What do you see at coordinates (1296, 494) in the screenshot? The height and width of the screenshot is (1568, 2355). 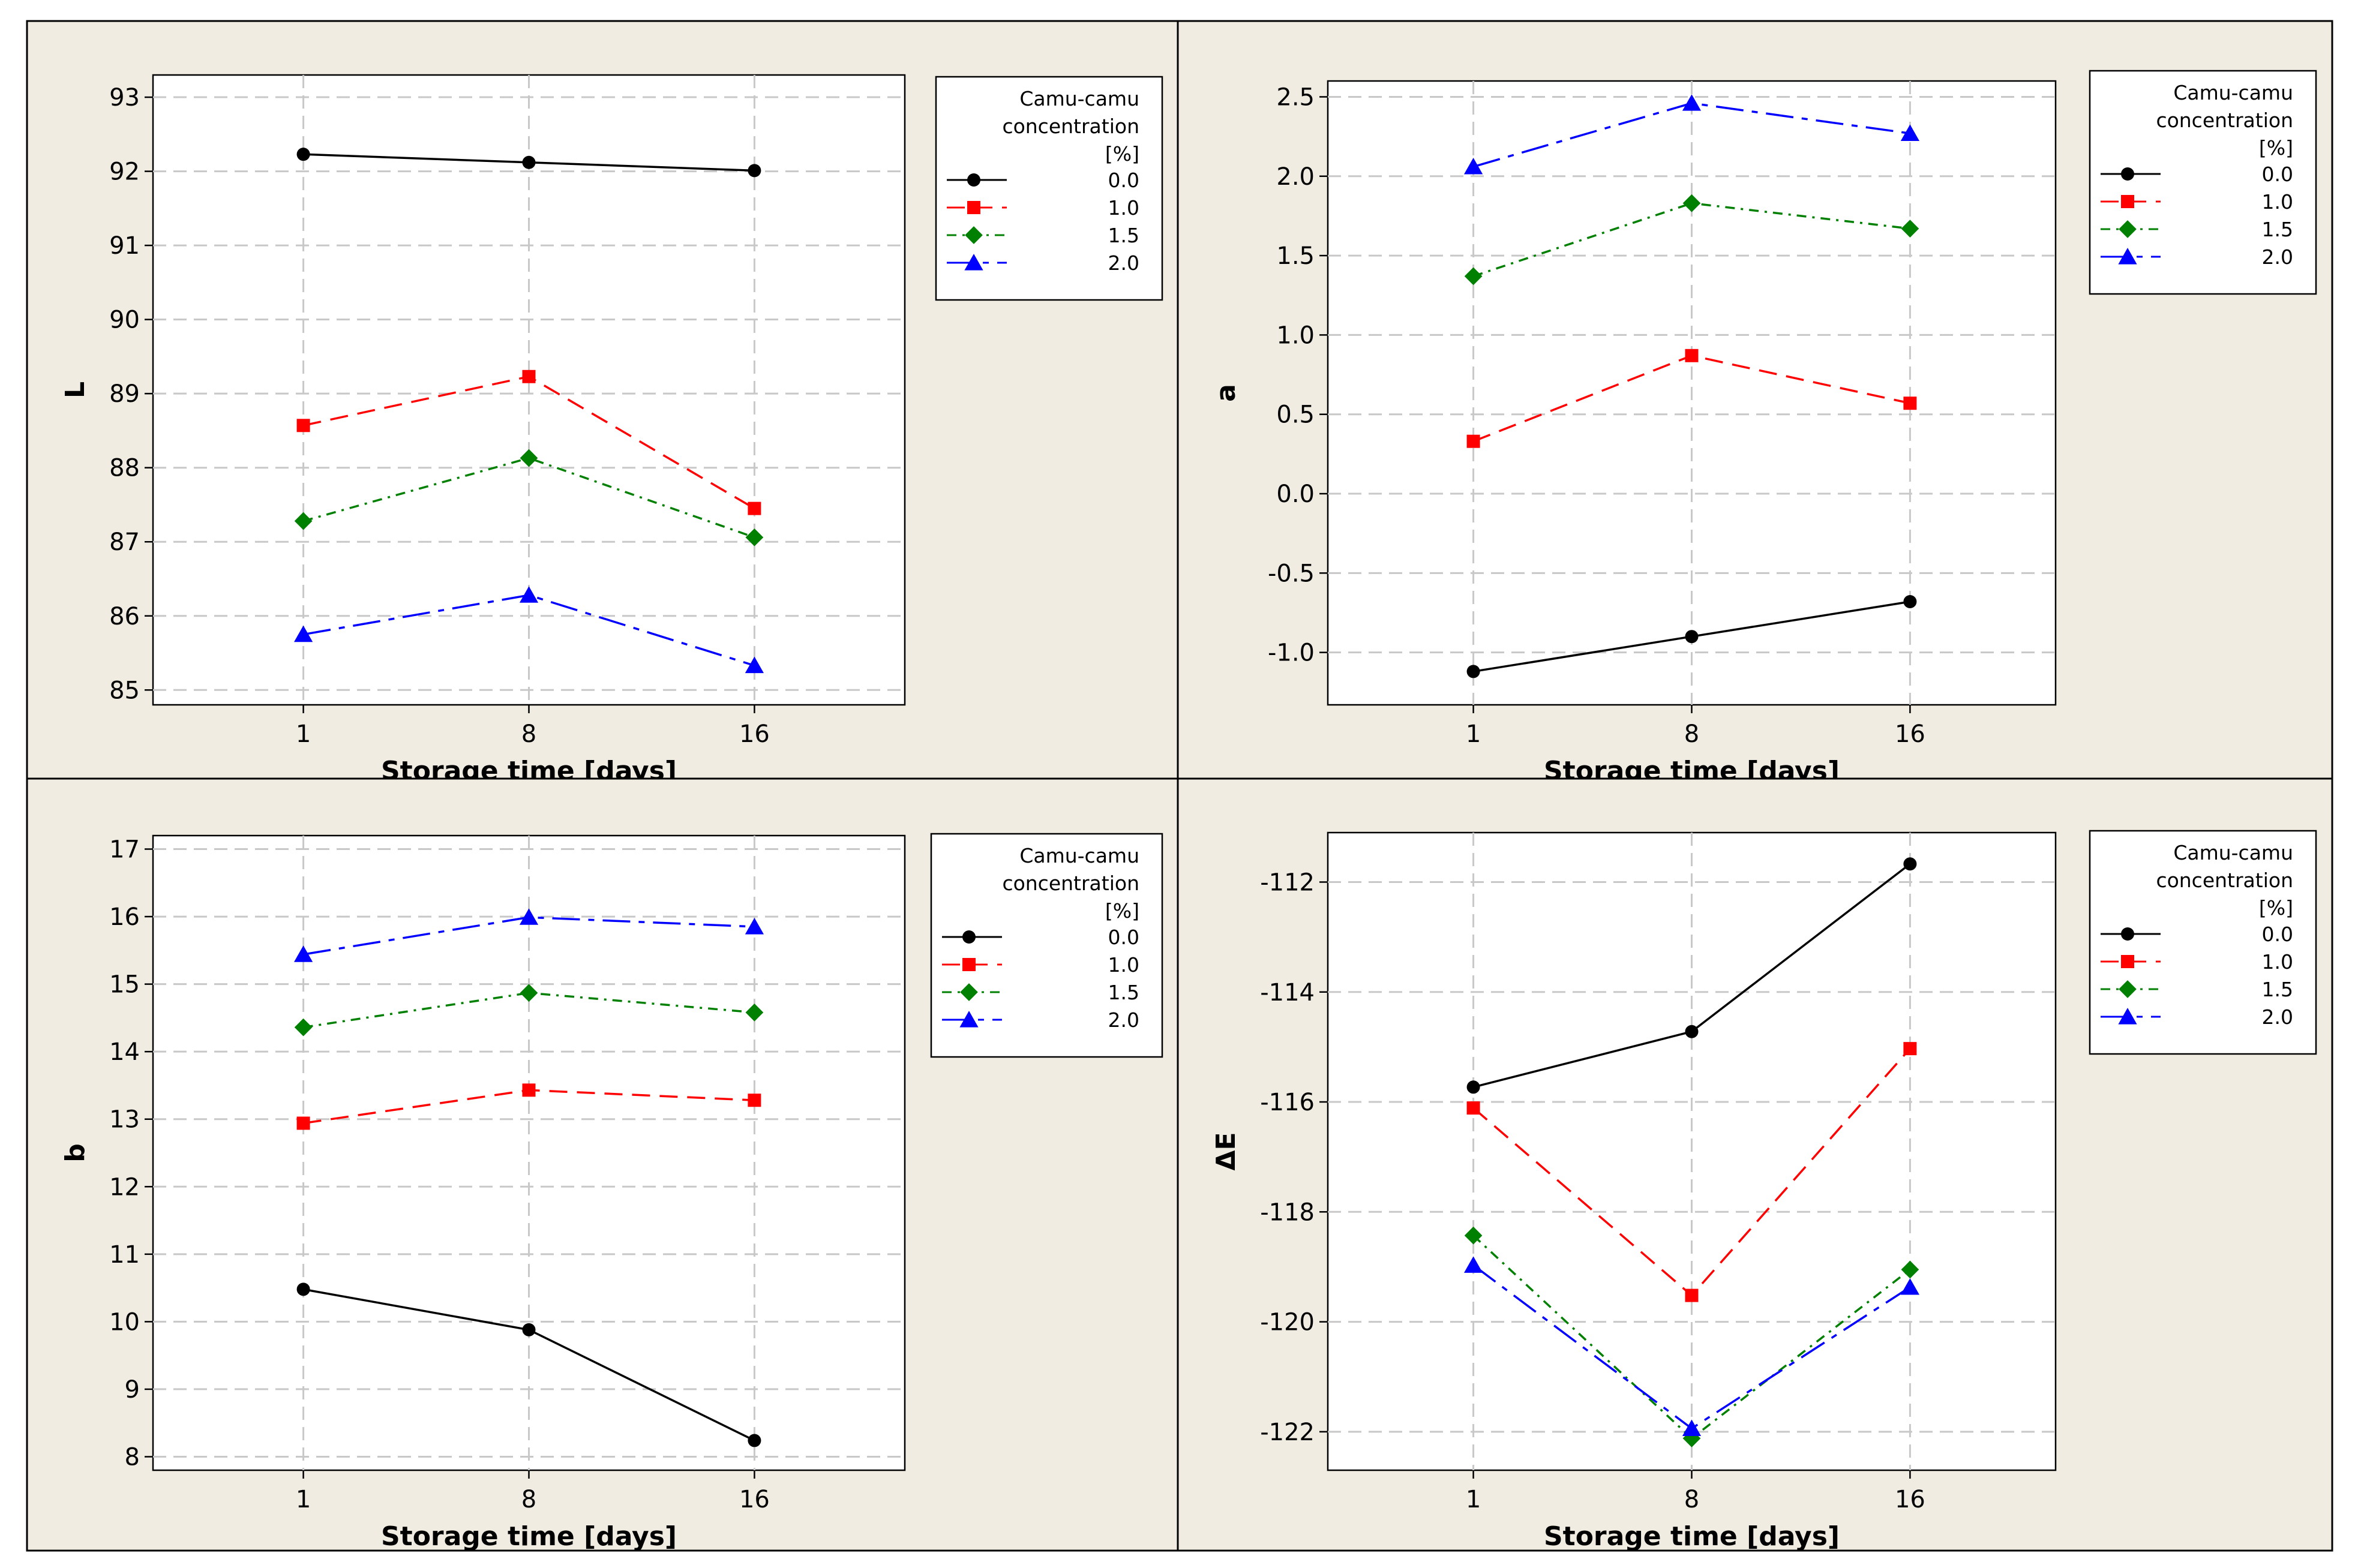 I see `y-tick-label: 0.0` at bounding box center [1296, 494].